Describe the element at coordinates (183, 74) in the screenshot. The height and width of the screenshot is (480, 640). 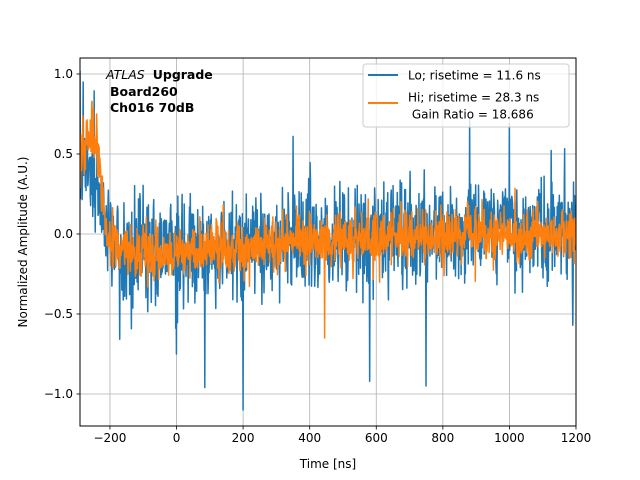
I see `annotation-upgrade: Upgrade` at that location.